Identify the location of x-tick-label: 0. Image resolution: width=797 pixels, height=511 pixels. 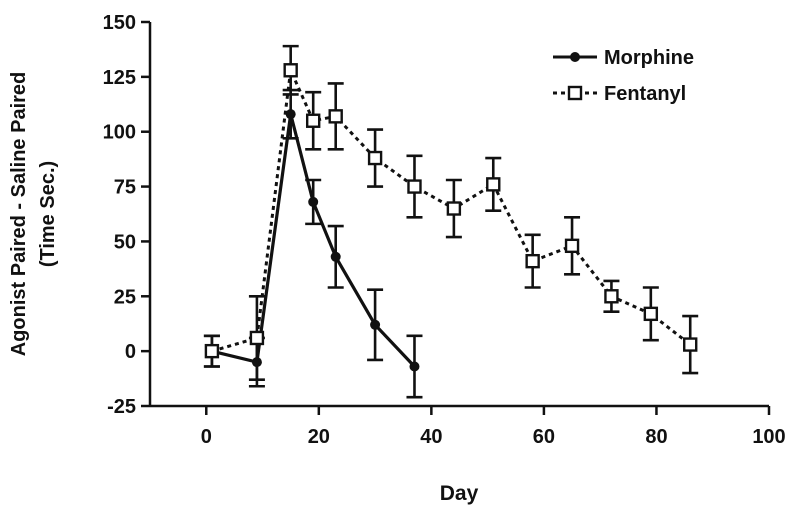
(206, 437).